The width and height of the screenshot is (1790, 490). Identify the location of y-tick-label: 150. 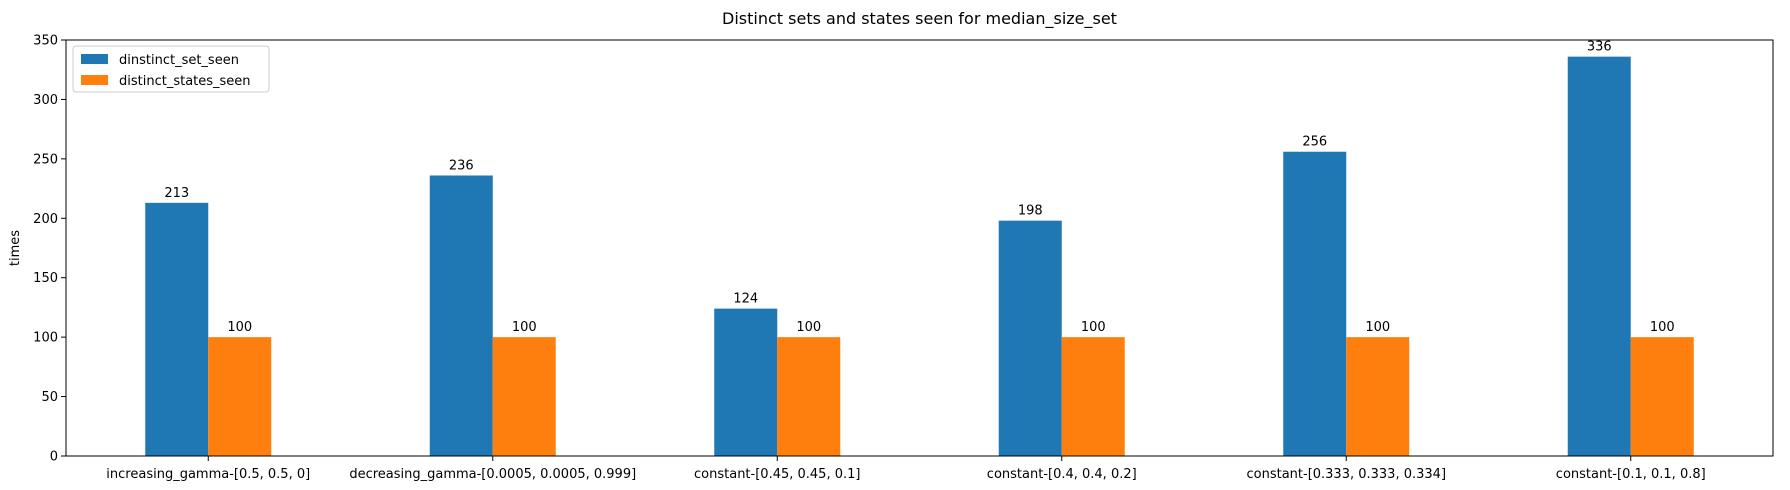
(45, 278).